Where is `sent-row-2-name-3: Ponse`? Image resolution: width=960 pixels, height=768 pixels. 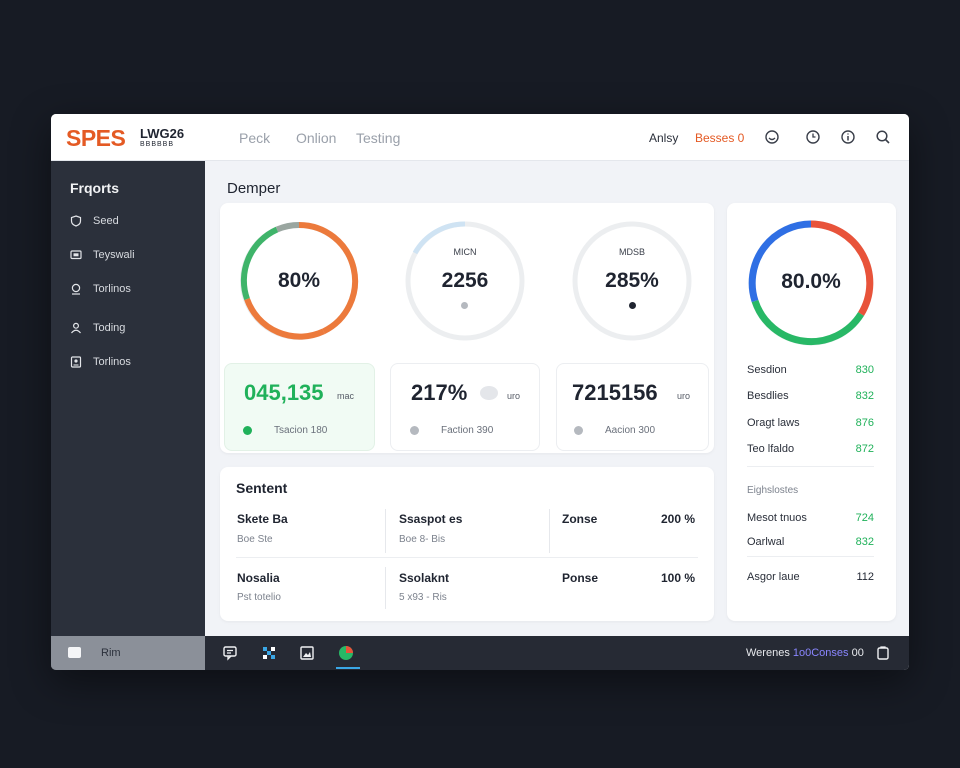 sent-row-2-name-3: Ponse is located at coordinates (580, 578).